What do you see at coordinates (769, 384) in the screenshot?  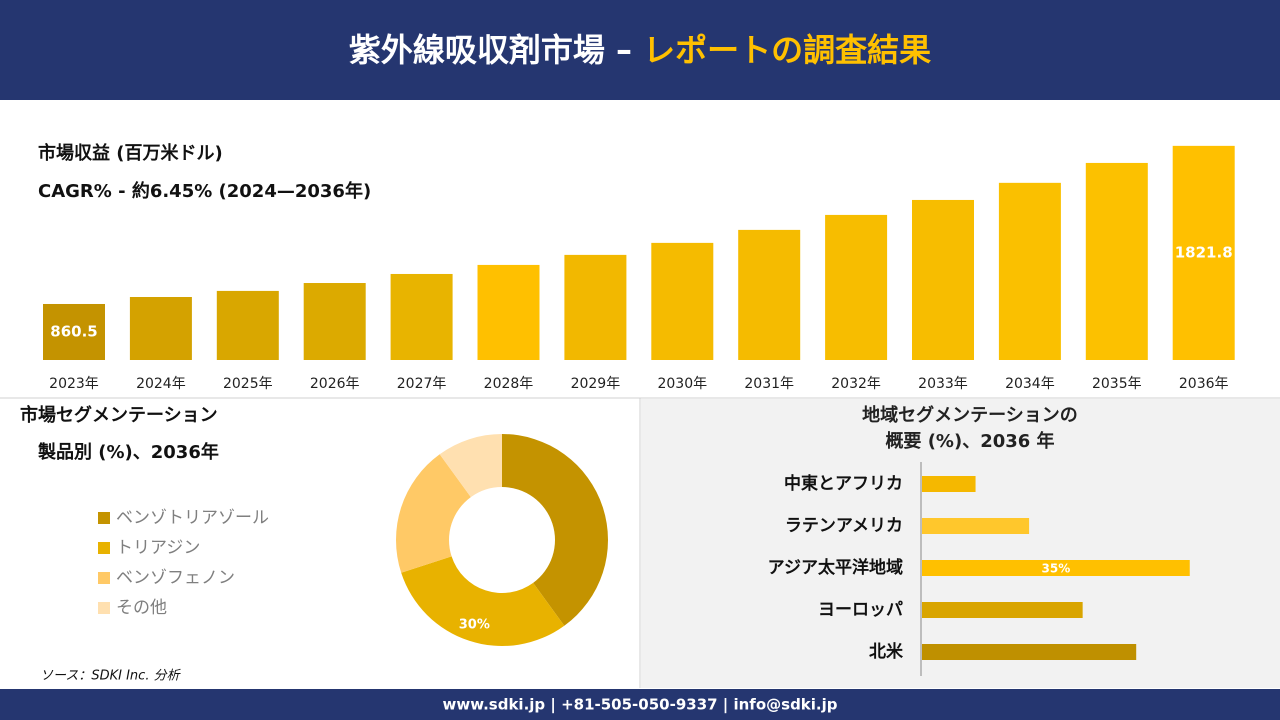 I see `x-tick-label: 2031年` at bounding box center [769, 384].